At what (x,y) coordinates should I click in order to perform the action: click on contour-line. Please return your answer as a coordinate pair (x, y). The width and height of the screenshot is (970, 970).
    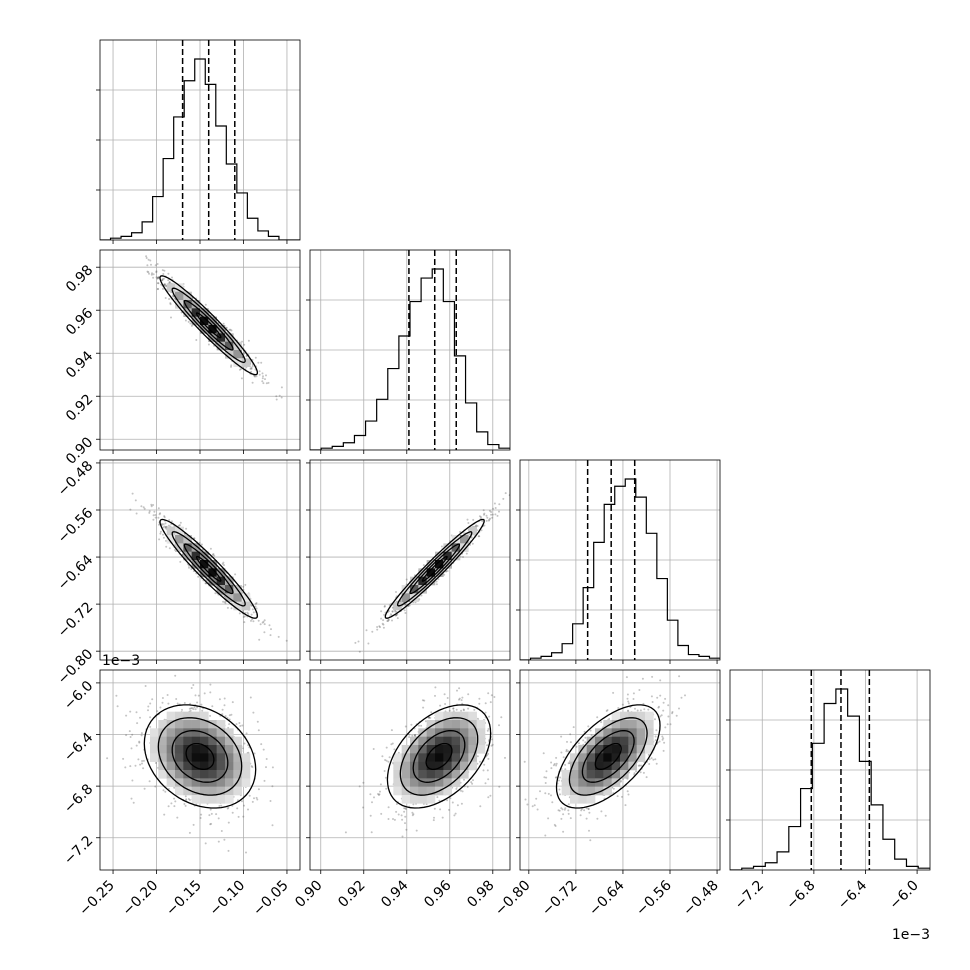
    Looking at the image, I should click on (209, 325).